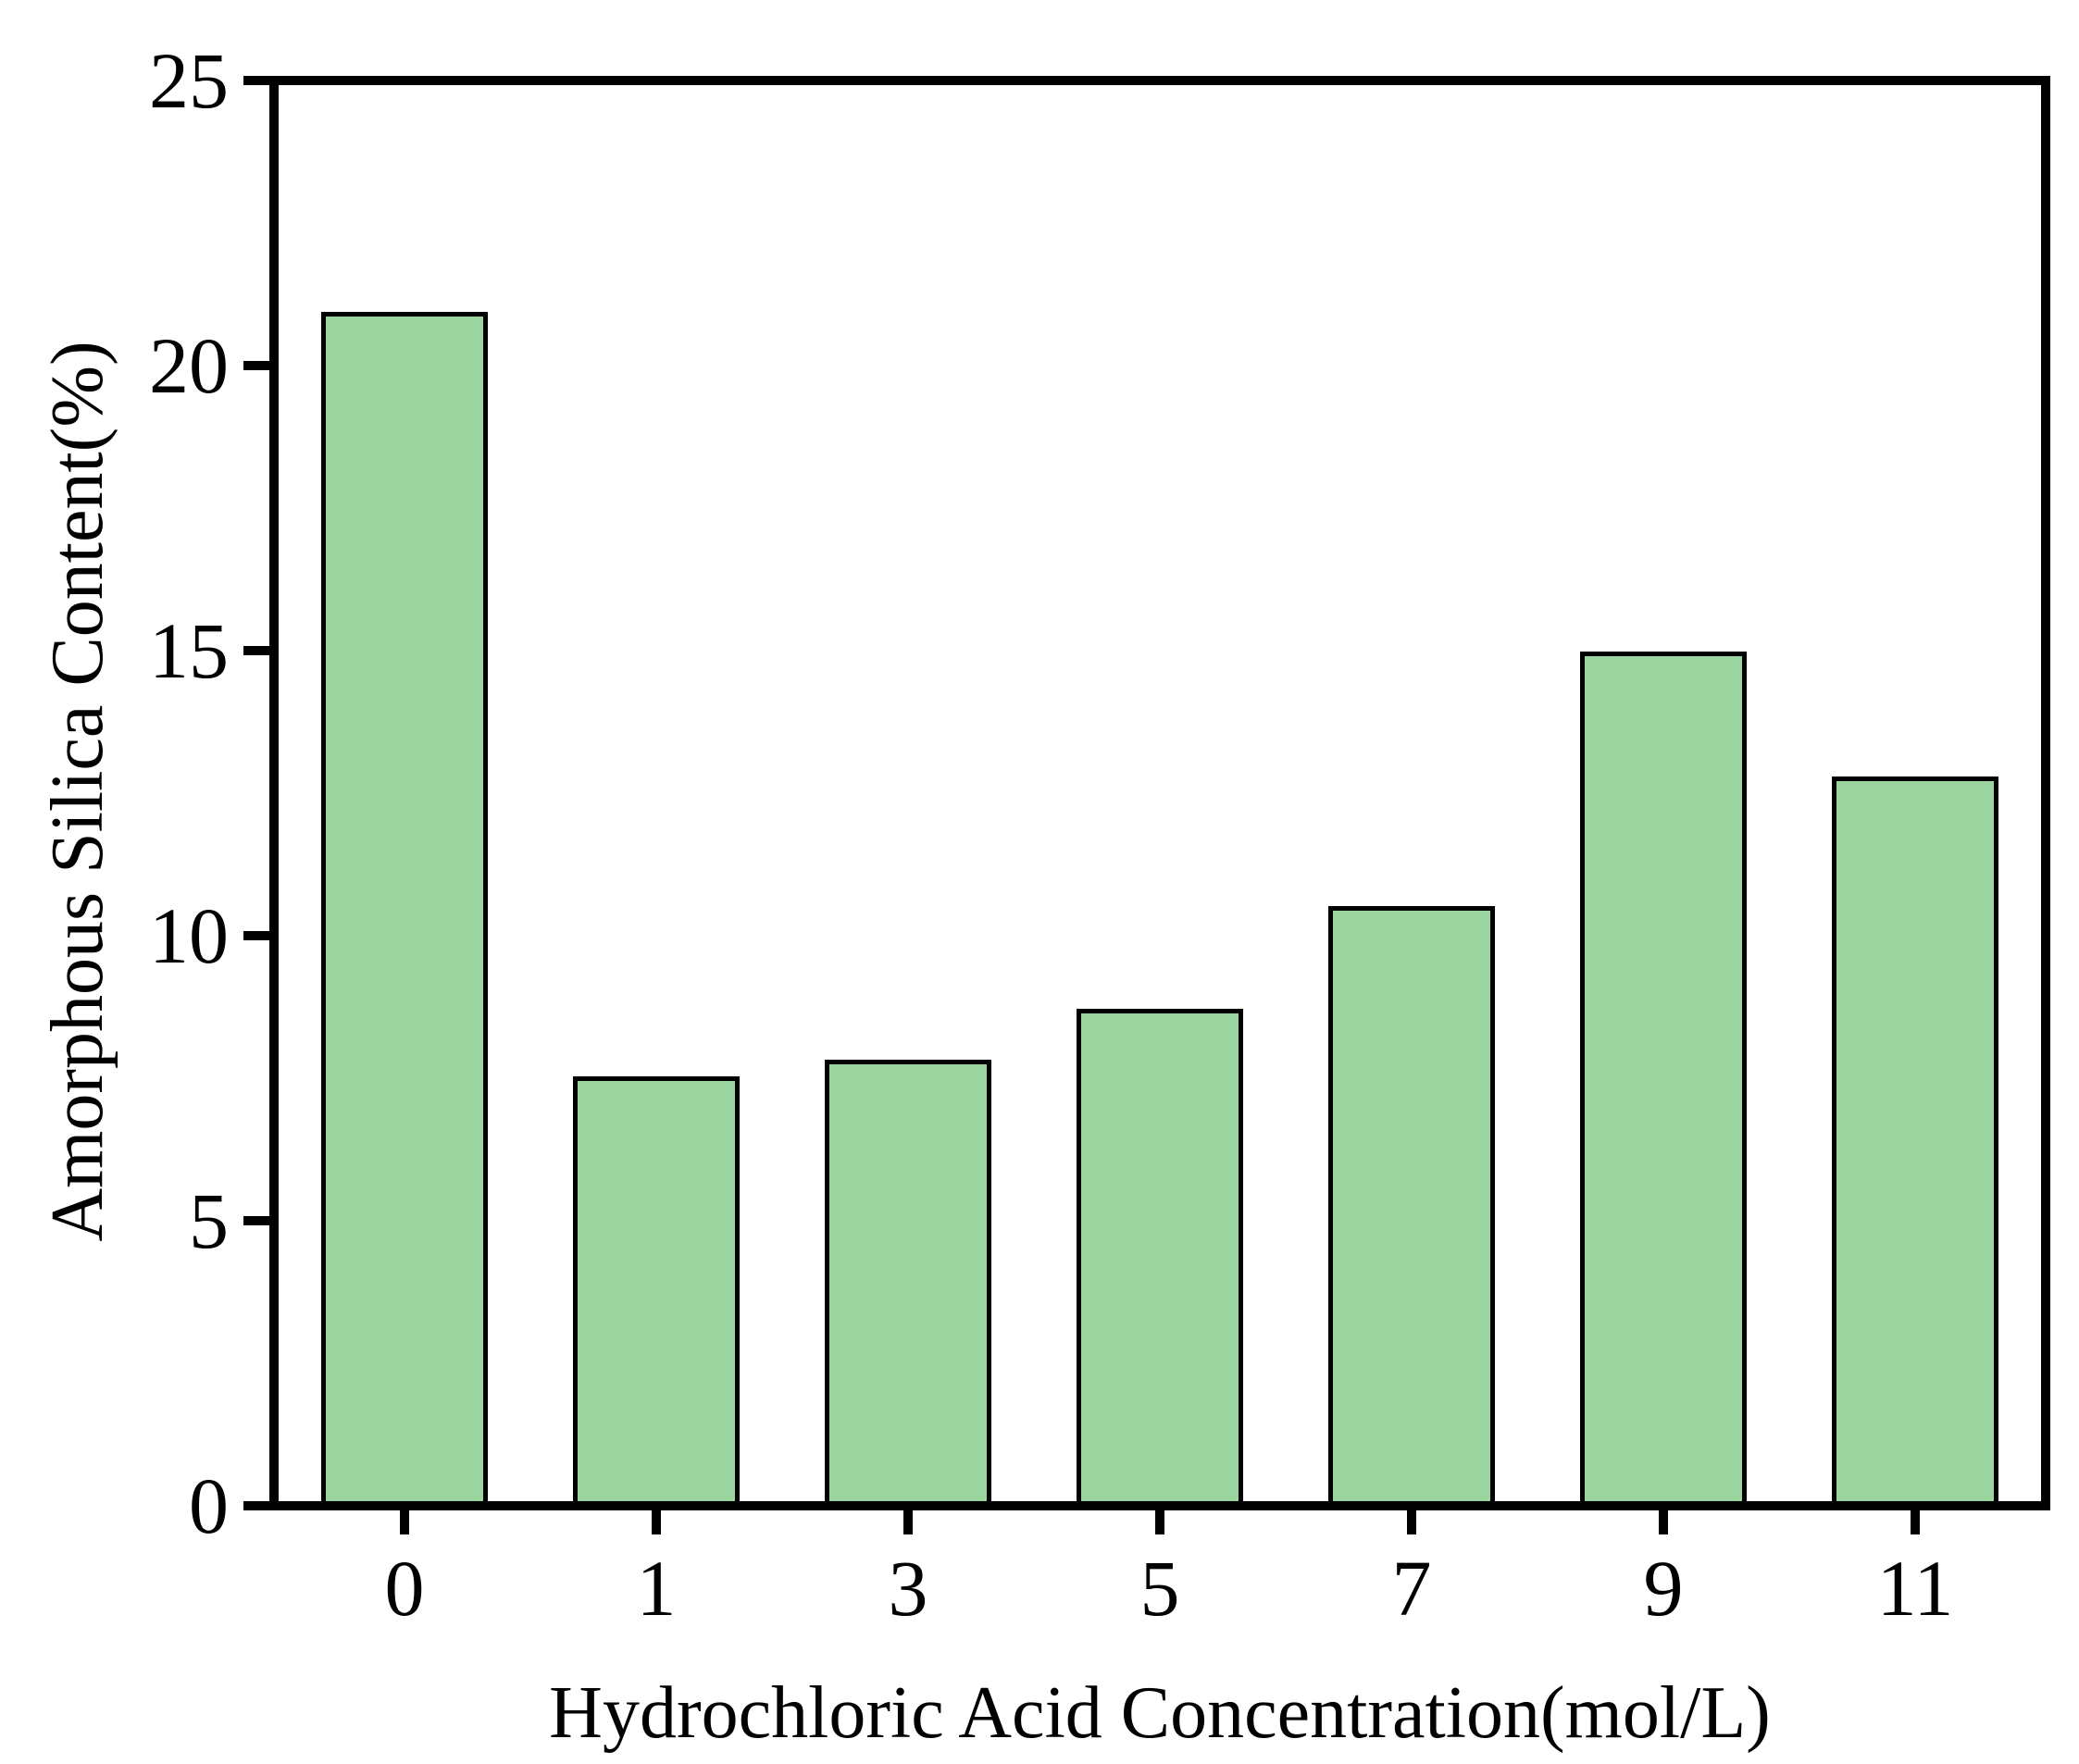 Image resolution: width=2079 pixels, height=1764 pixels. What do you see at coordinates (189, 650) in the screenshot?
I see `y-tick-label: 15` at bounding box center [189, 650].